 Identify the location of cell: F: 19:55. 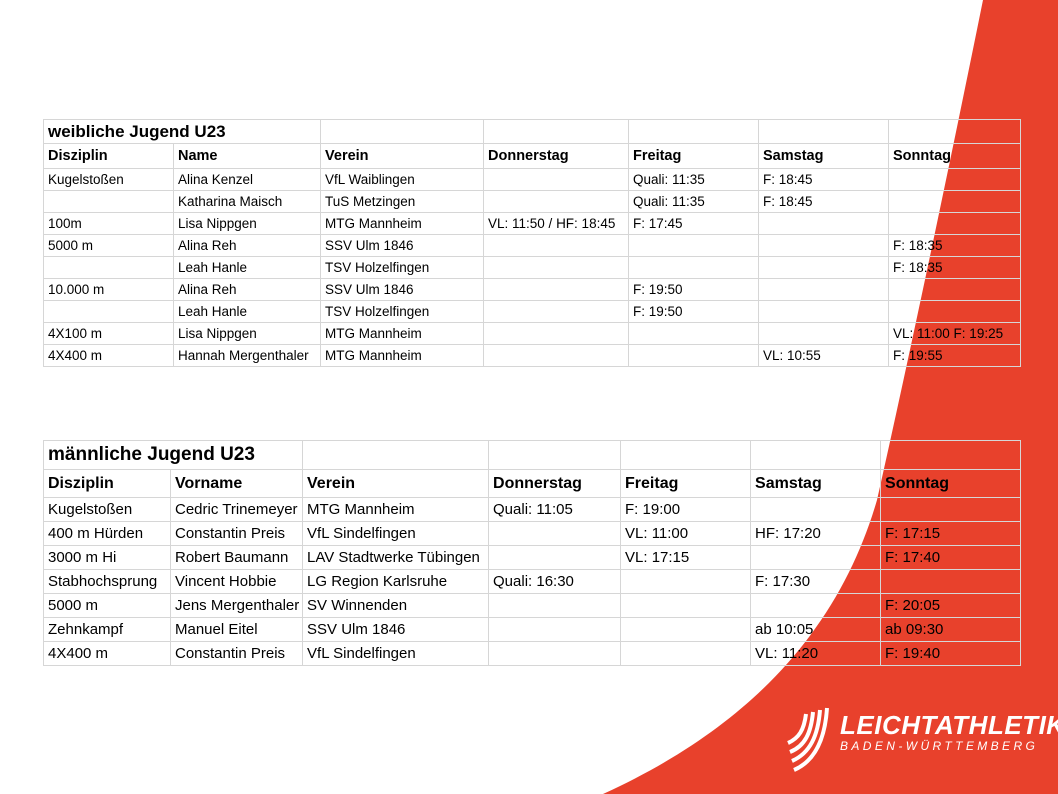
(955, 355).